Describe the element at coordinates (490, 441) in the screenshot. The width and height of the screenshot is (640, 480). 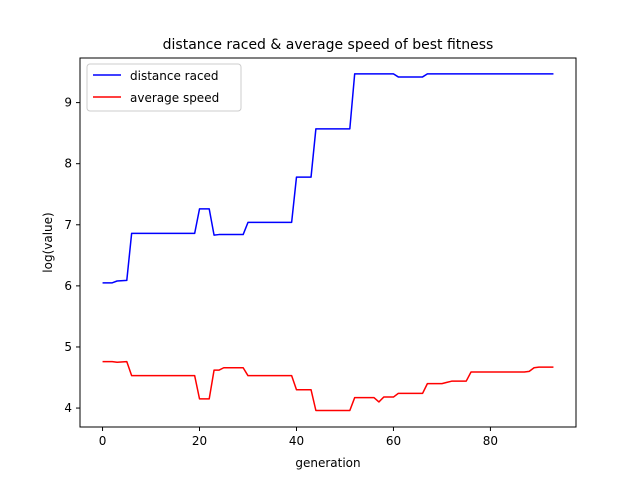
I see `x-tick-label: 80` at that location.